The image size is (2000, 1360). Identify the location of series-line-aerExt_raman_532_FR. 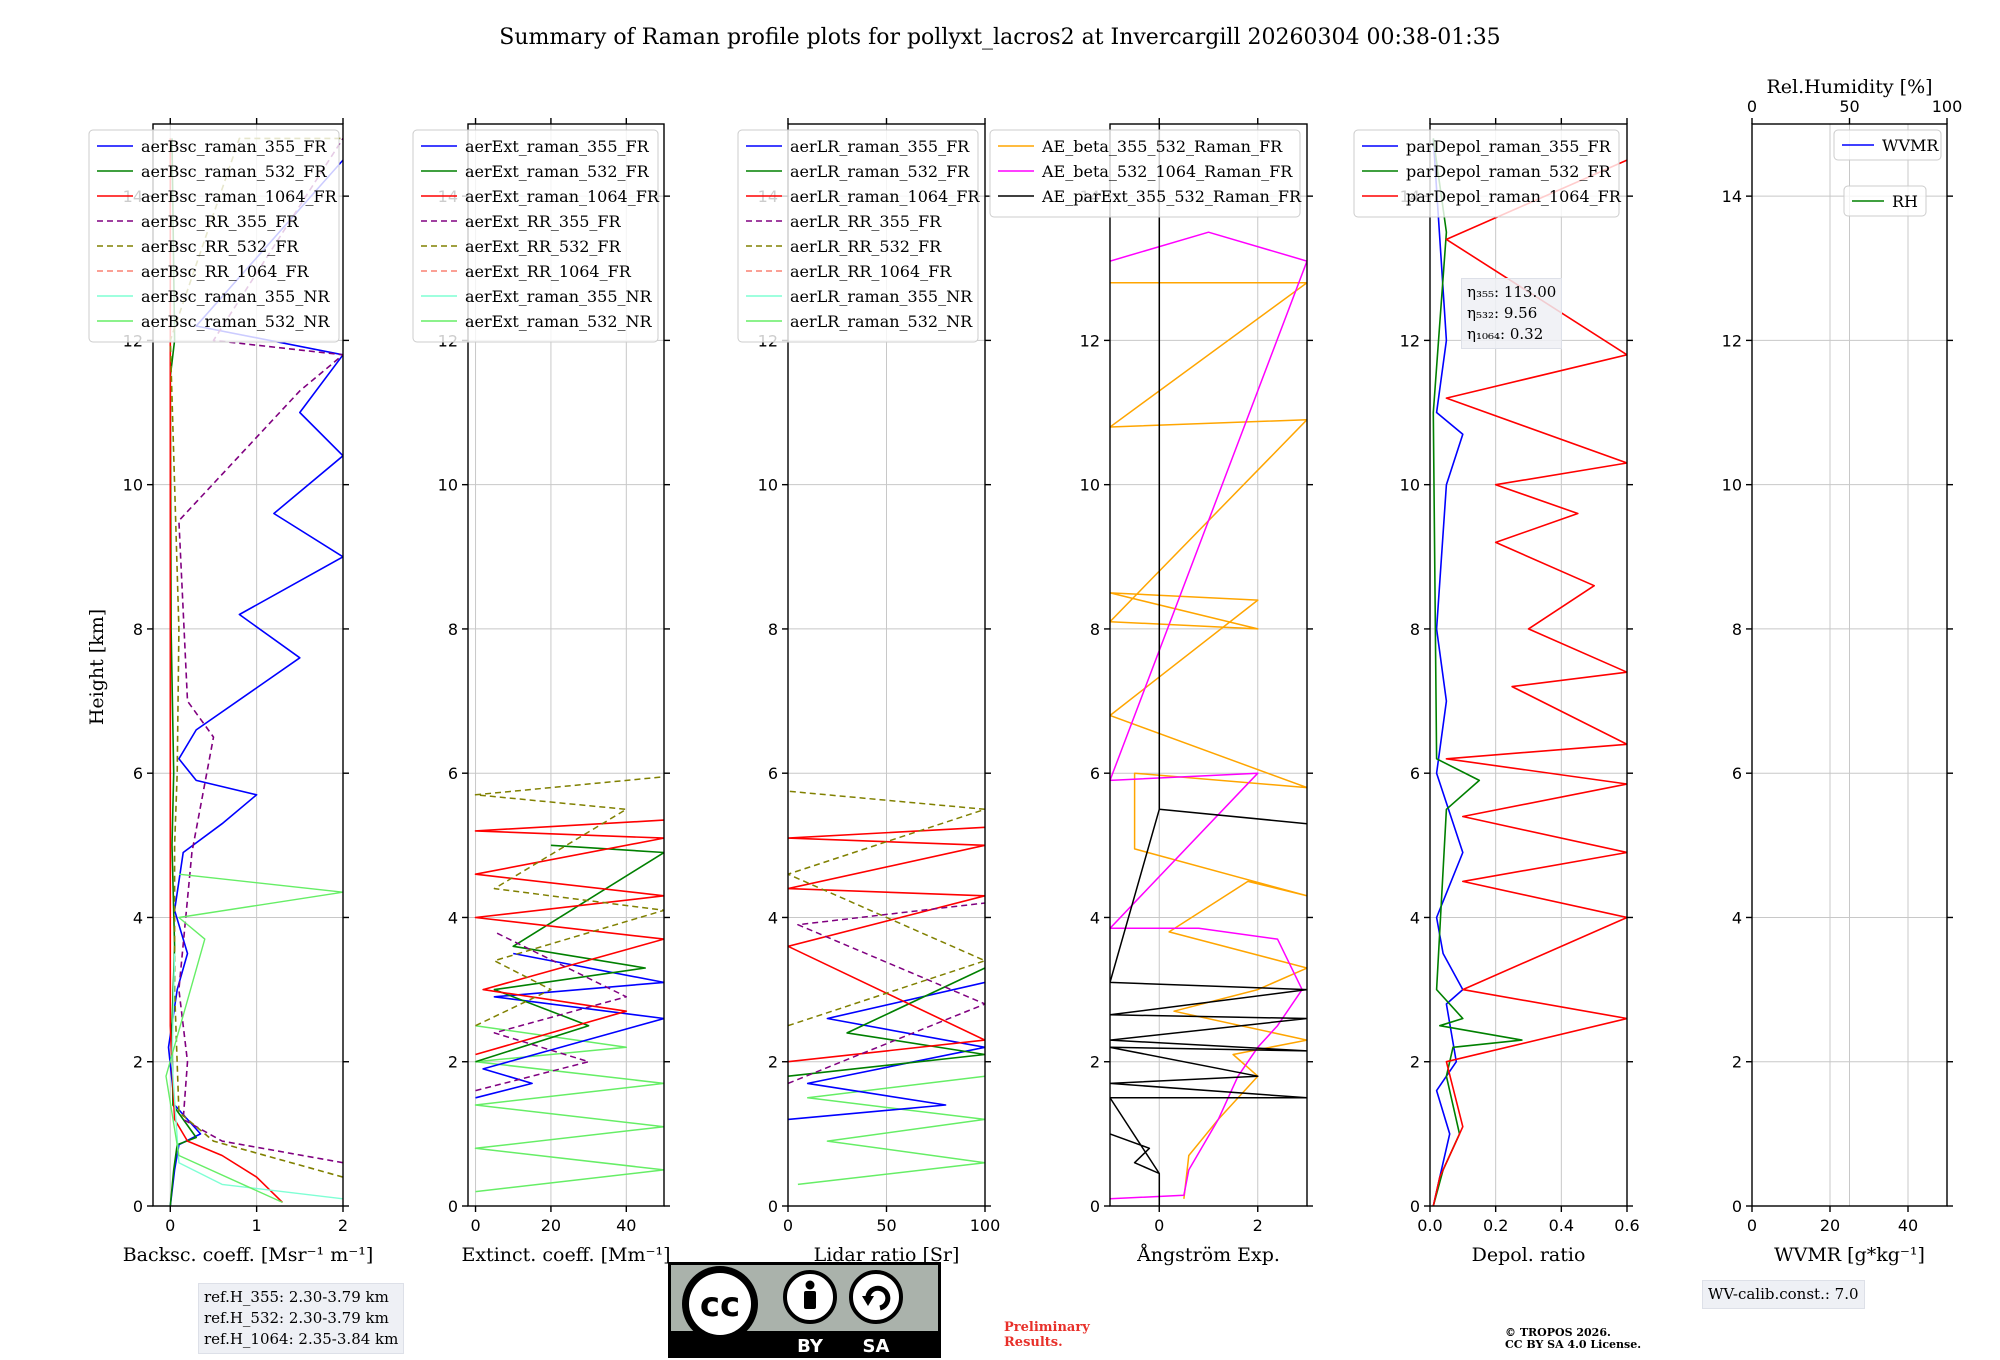
(569, 953).